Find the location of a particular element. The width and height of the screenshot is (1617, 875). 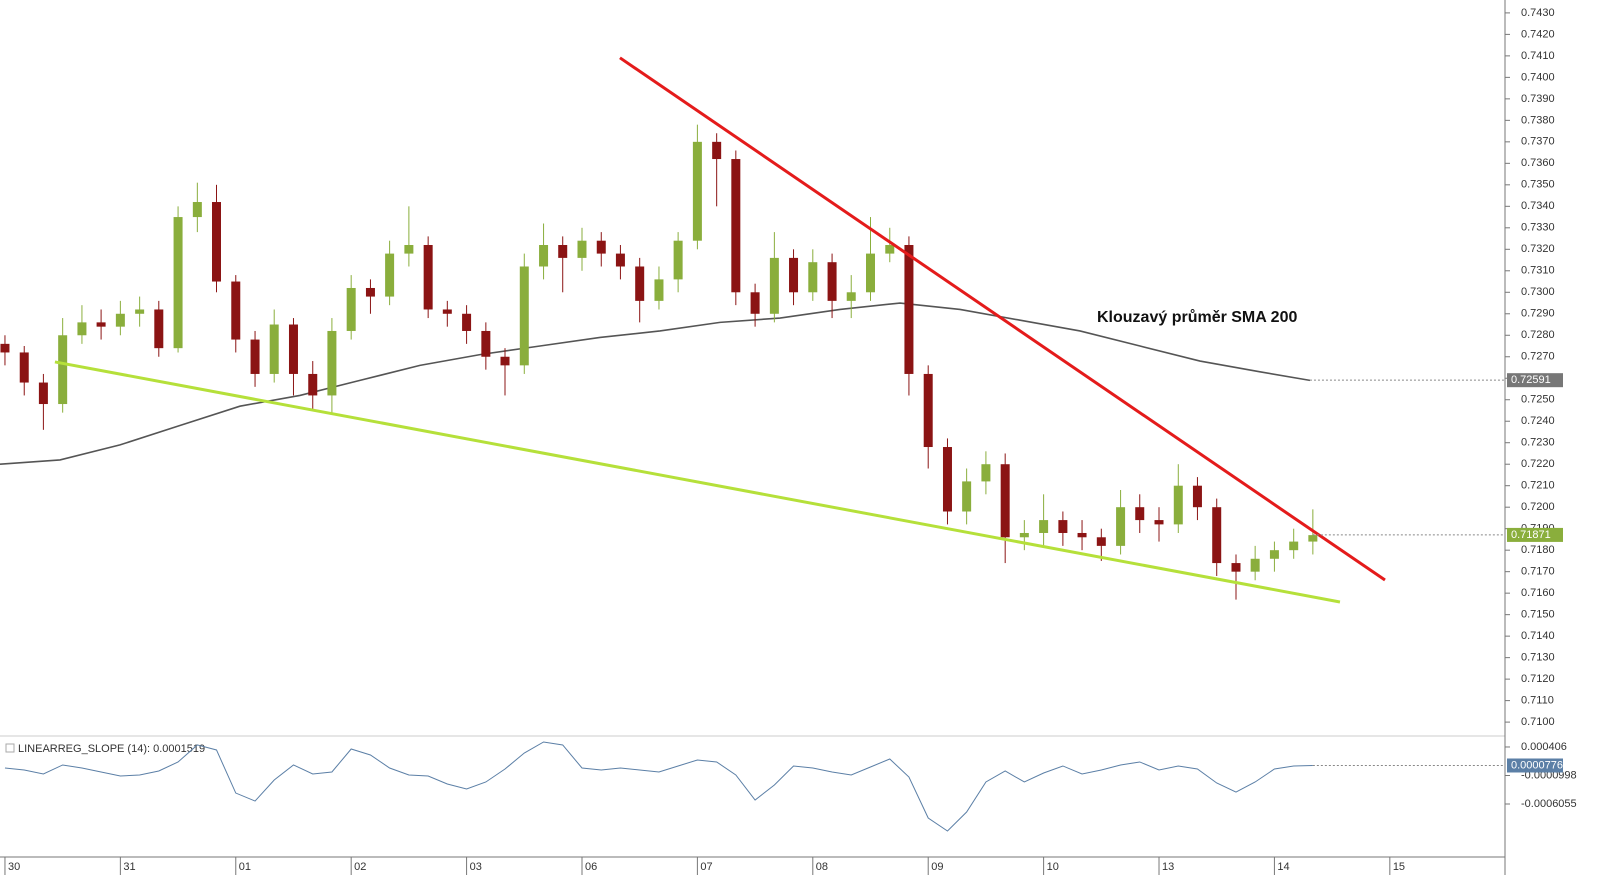

y-tick-label: 0.7380 is located at coordinates (1538, 120).